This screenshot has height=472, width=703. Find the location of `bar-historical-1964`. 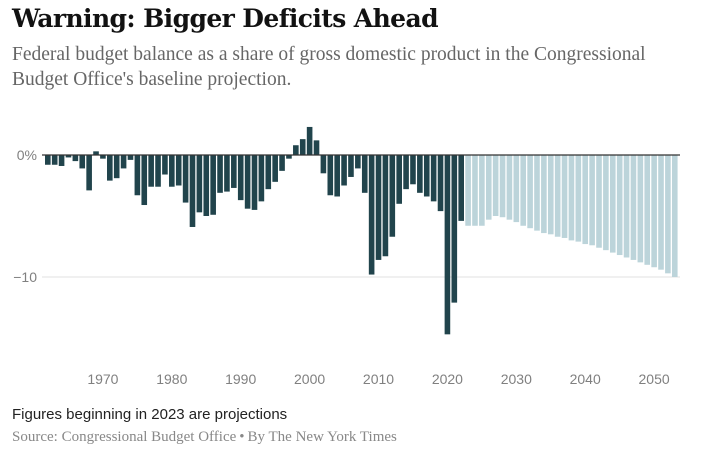

bar-historical-1964 is located at coordinates (61, 160).